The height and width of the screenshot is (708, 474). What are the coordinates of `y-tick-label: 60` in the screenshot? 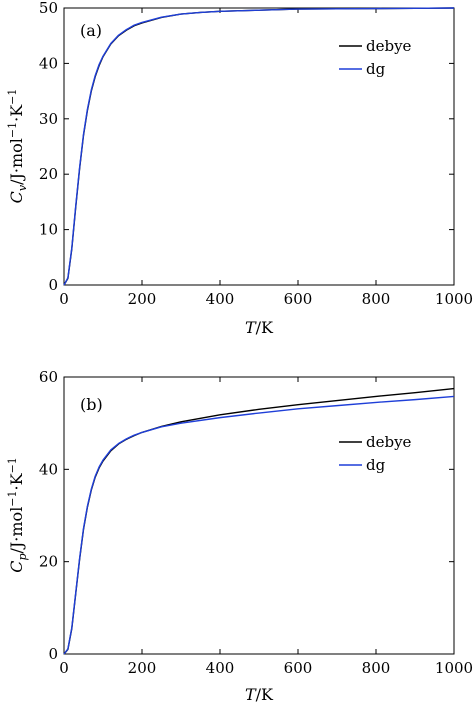 It's located at (48, 377).